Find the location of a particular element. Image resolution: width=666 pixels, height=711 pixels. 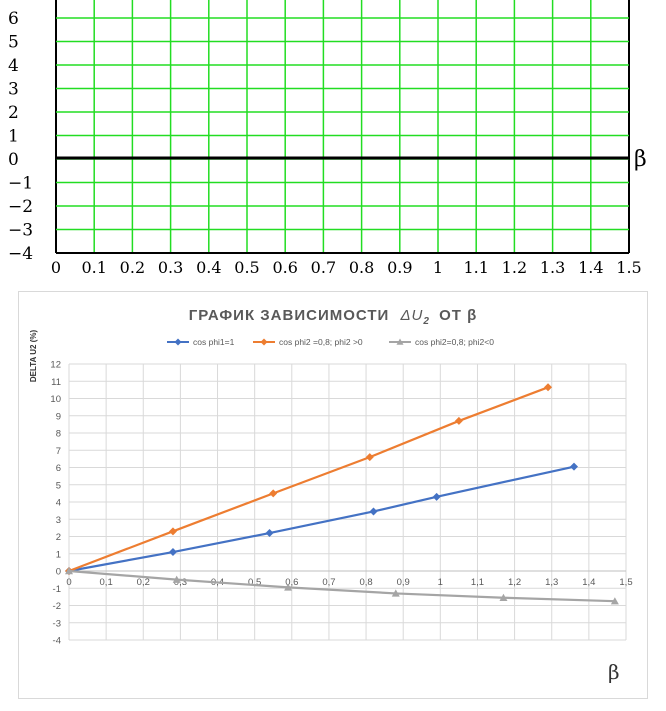

bottom-x-tick-label: 0,1 is located at coordinates (106, 582).